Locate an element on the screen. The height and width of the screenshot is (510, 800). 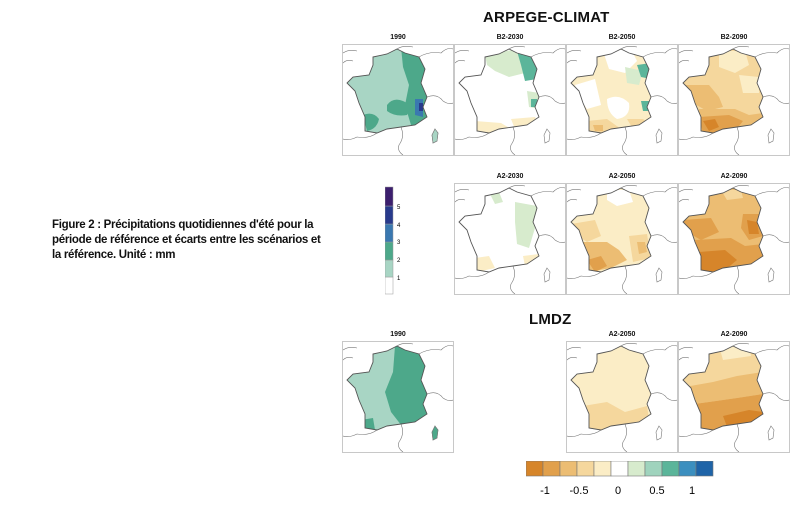
map-panel-lmdz-a2-2050: A2-2050 is located at coordinates (622, 392).